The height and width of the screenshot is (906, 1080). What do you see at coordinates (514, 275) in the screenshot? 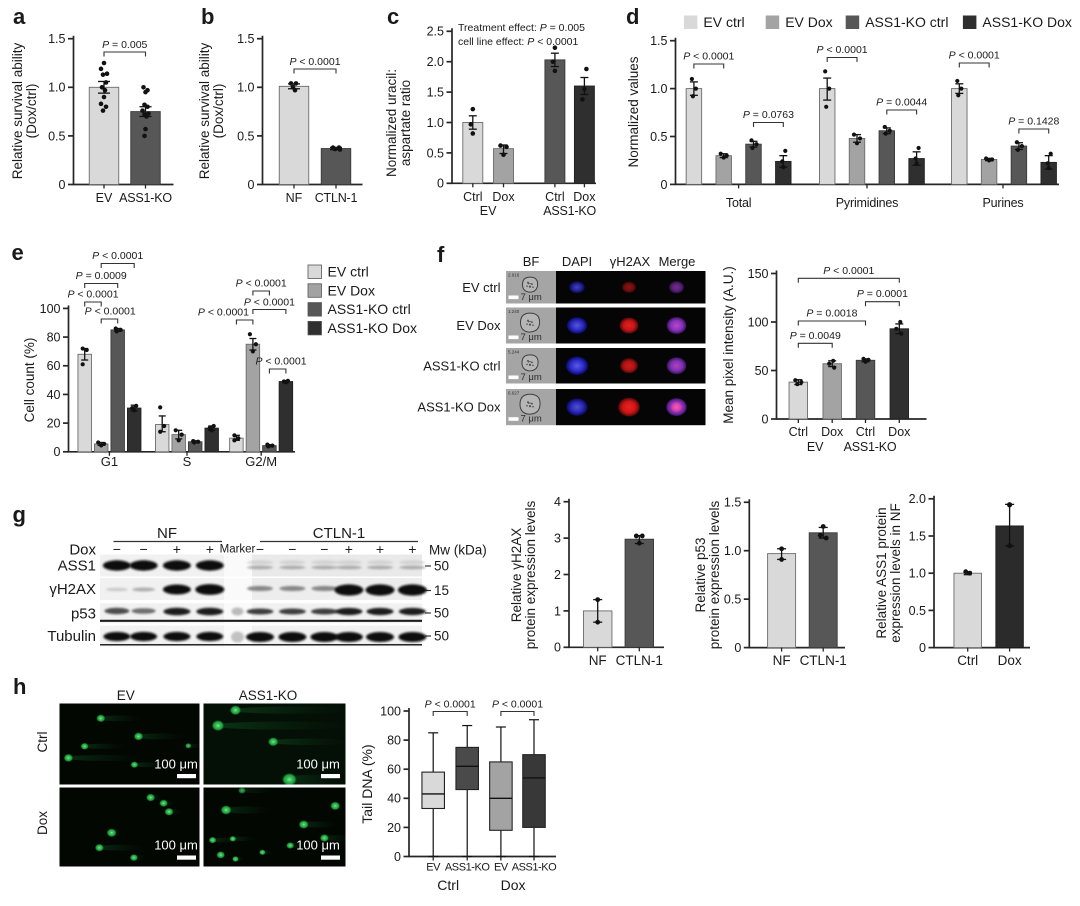
I see `svg-text: 2.916` at bounding box center [514, 275].